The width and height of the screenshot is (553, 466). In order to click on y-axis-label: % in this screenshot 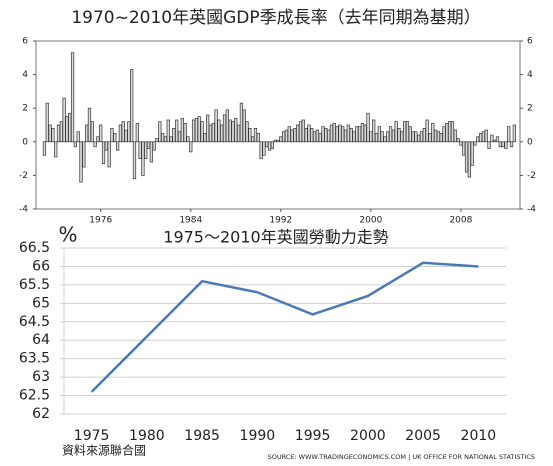, I will do `click(67, 235)`.